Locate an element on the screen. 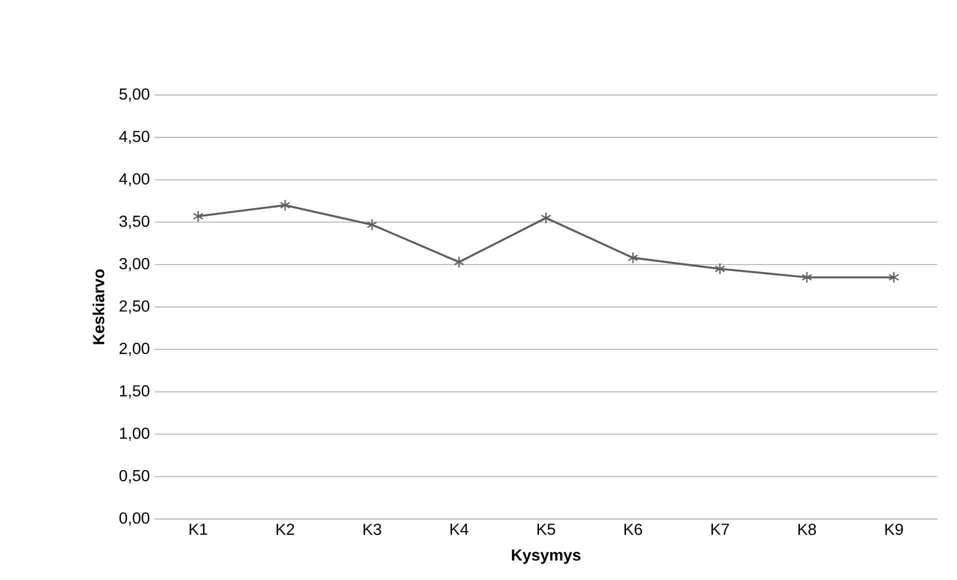 Image resolution: width=957 pixels, height=580 pixels. y-tick-label: 2,00 is located at coordinates (135, 349).